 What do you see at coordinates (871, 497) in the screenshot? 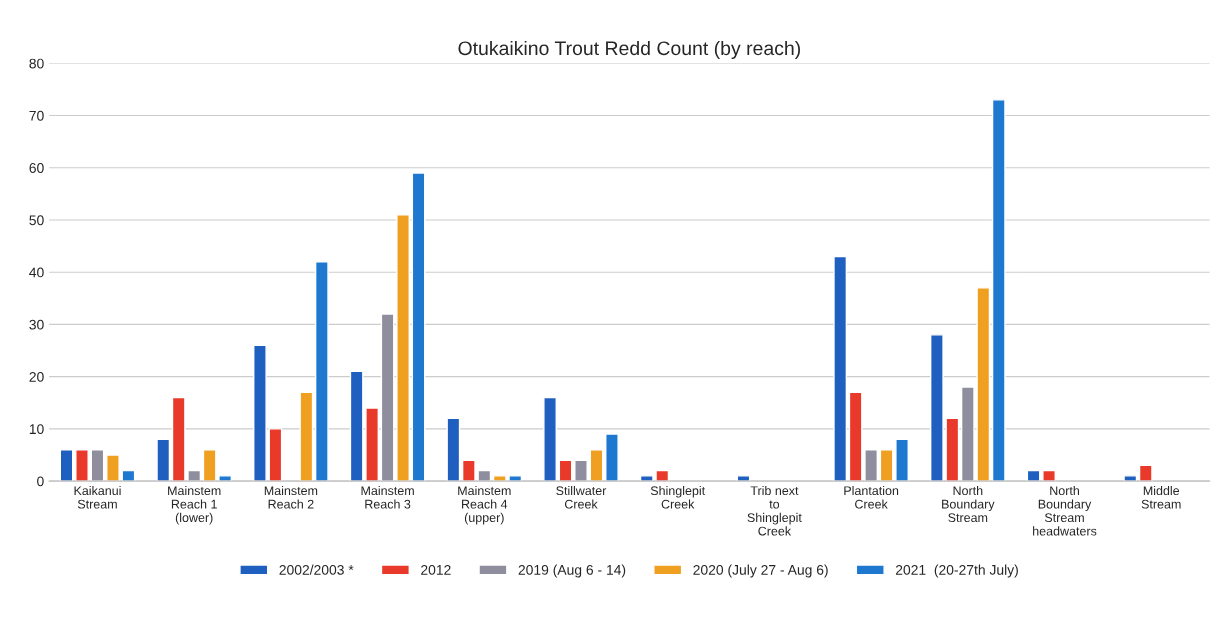
I see `x-tick-label: Plantation Creek` at bounding box center [871, 497].